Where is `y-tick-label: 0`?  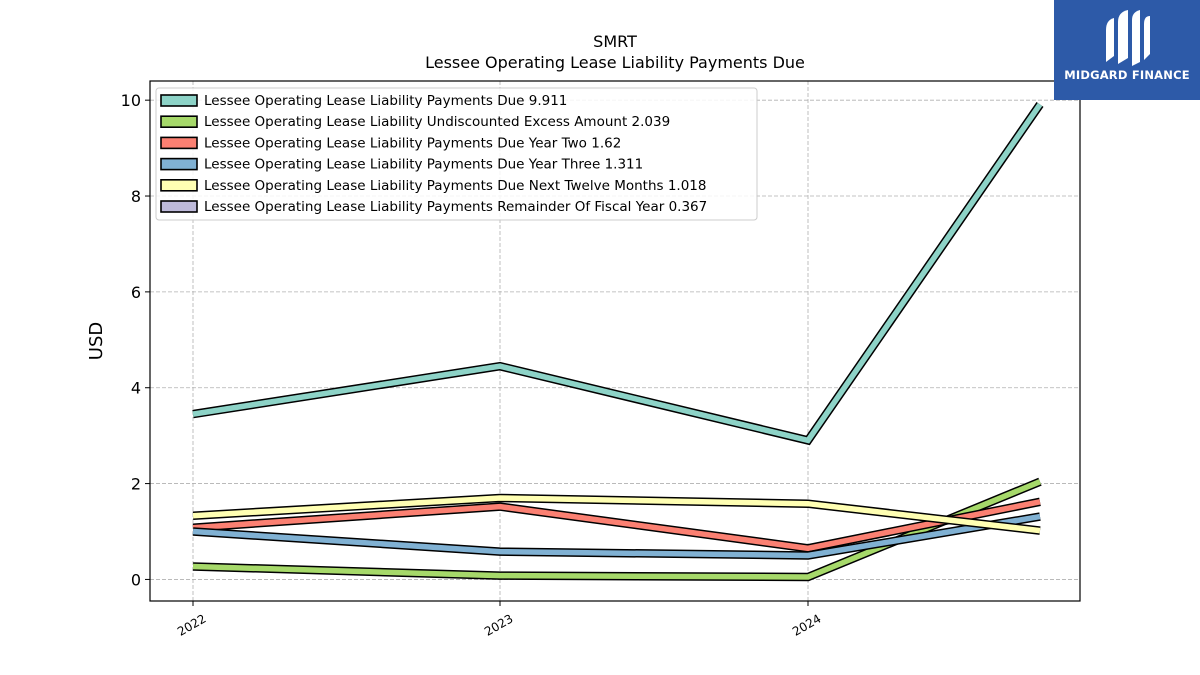 y-tick-label: 0 is located at coordinates (136, 579).